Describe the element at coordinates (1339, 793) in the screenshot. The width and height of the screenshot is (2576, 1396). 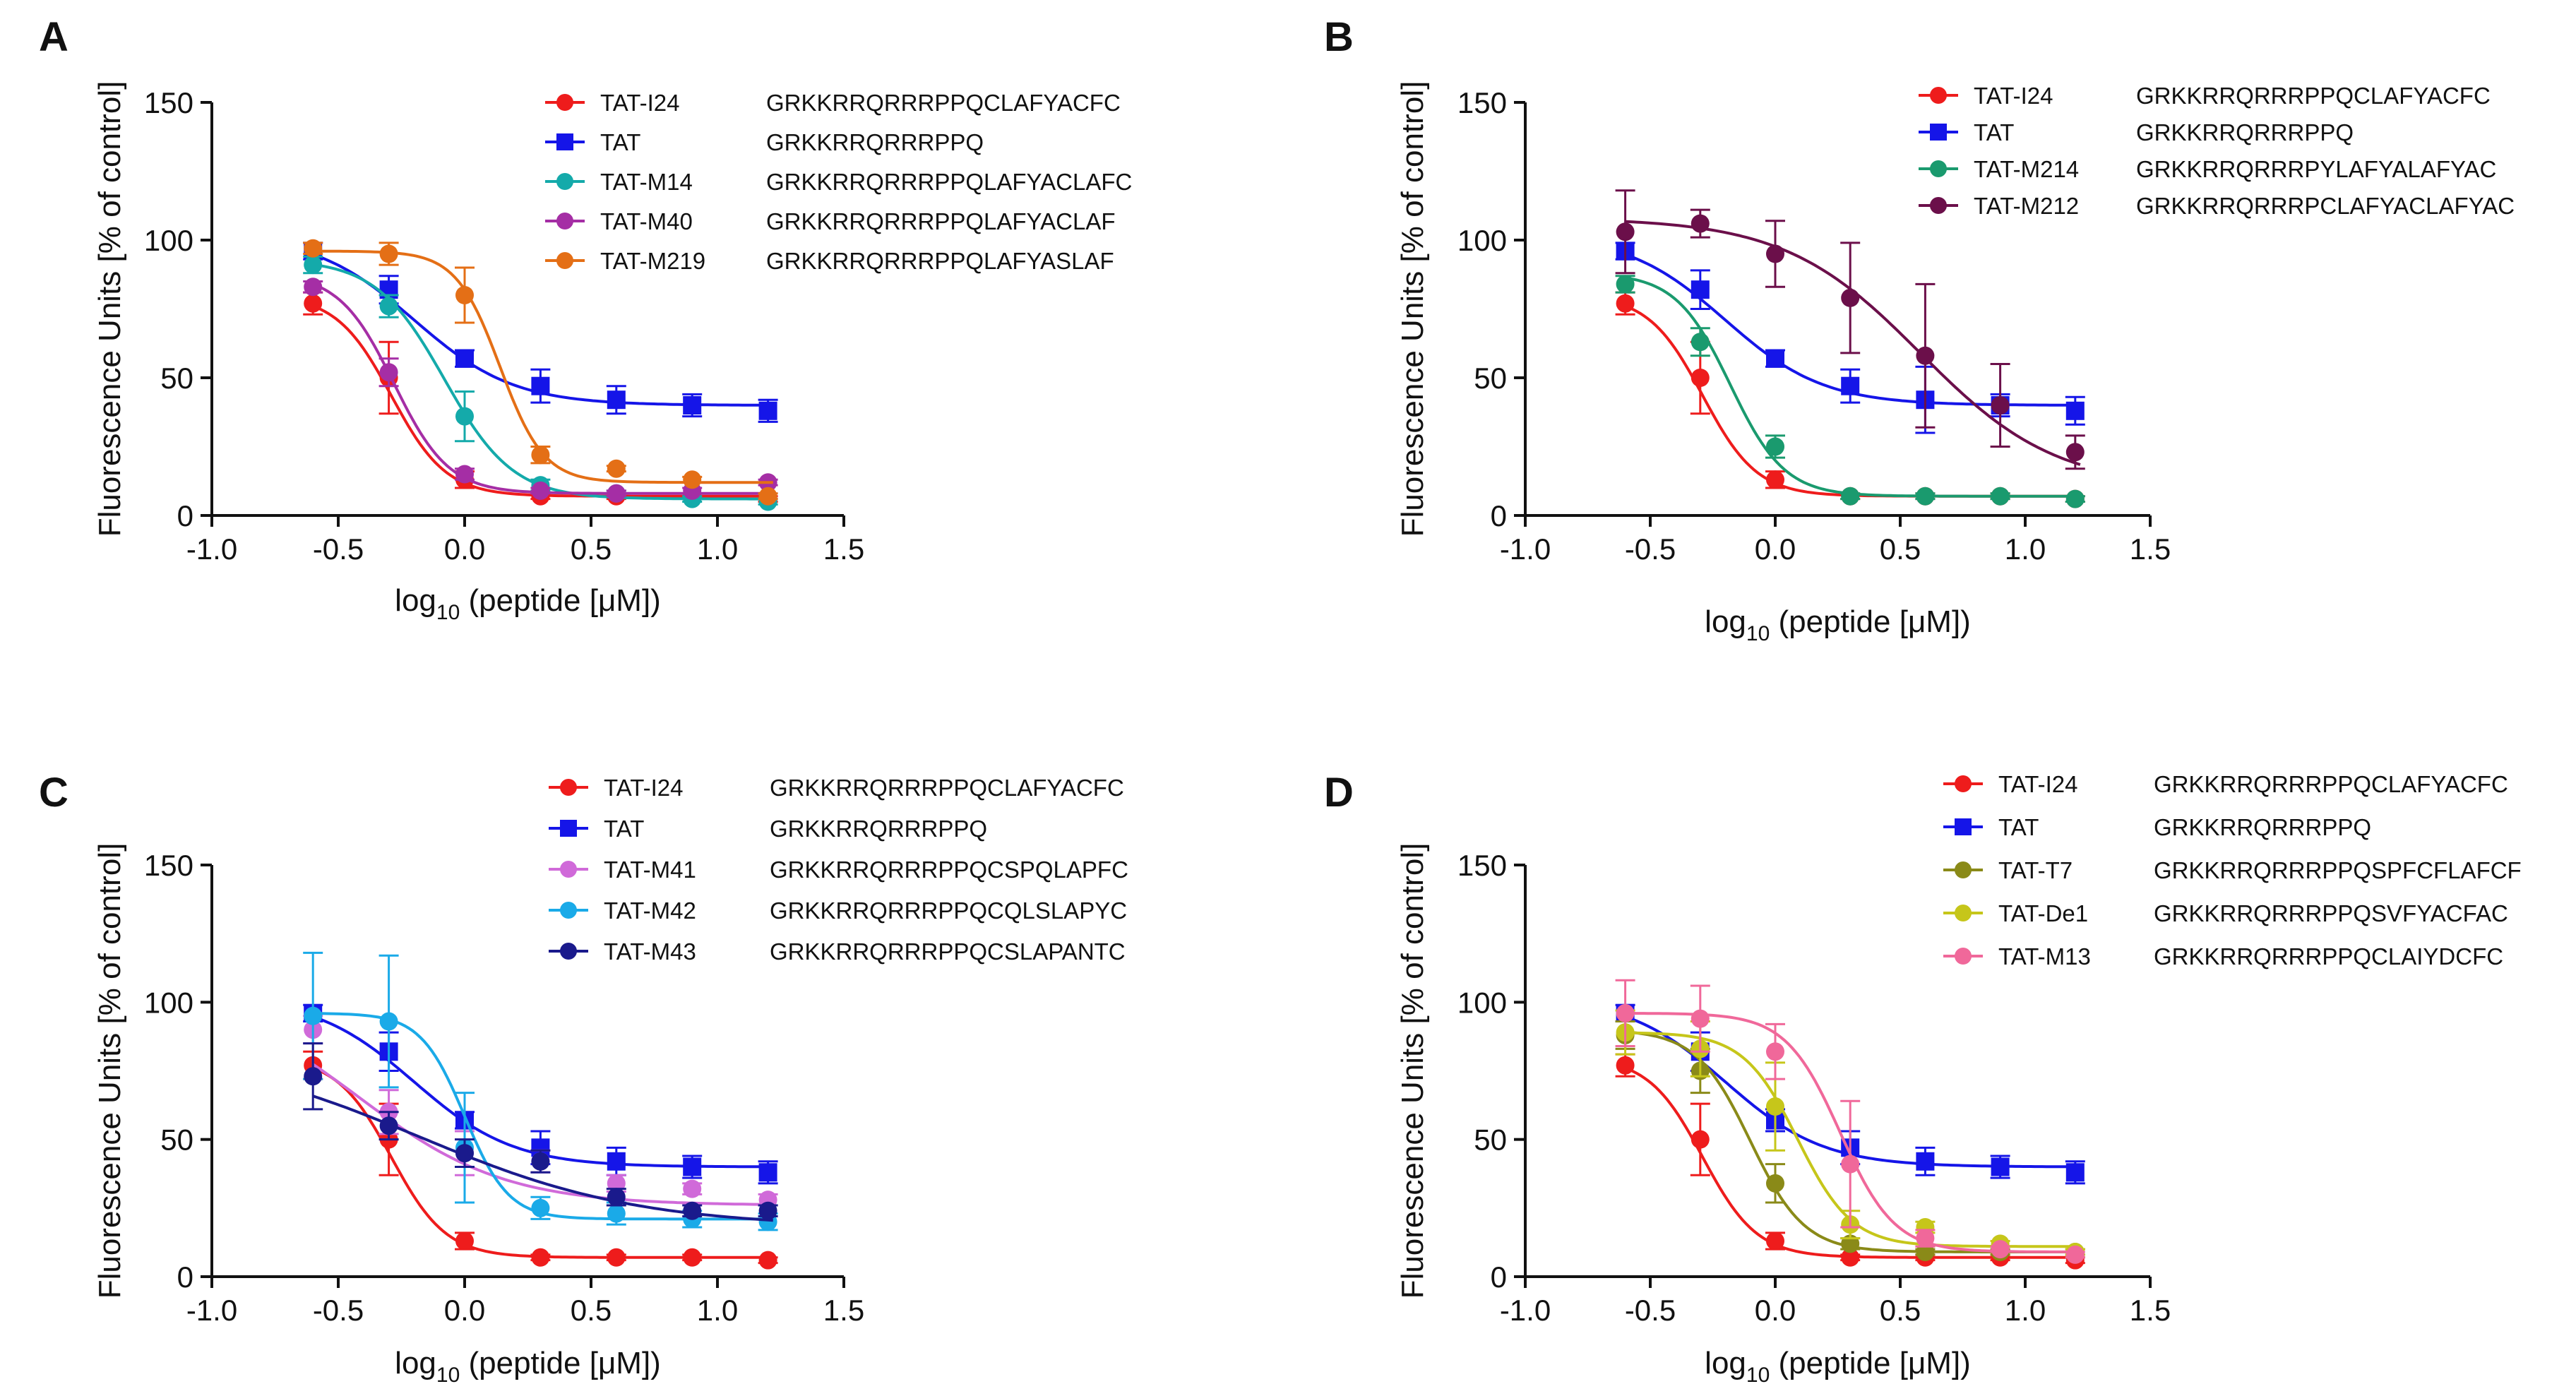
I see `panel-letter: D` at that location.